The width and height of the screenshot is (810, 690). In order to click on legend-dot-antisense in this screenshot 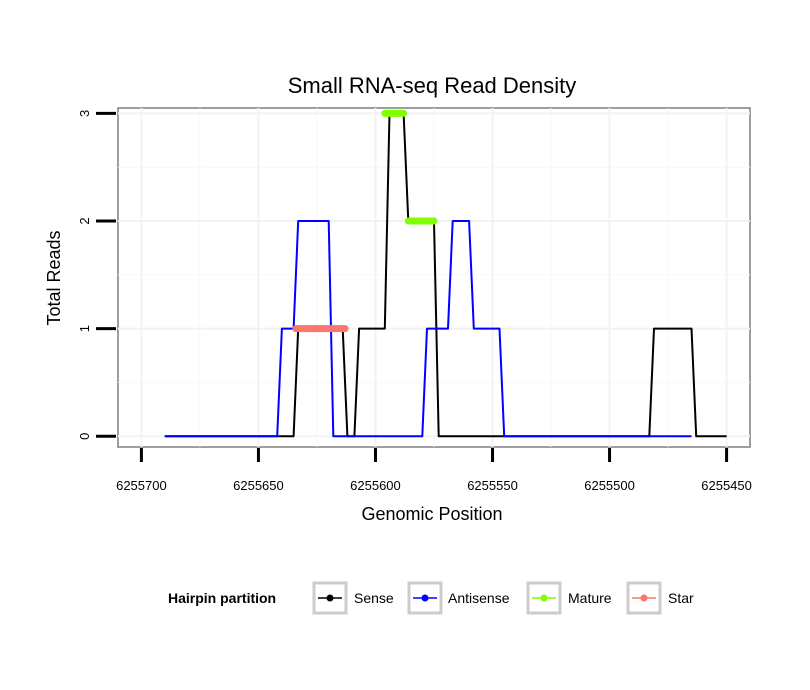, I will do `click(425, 598)`.